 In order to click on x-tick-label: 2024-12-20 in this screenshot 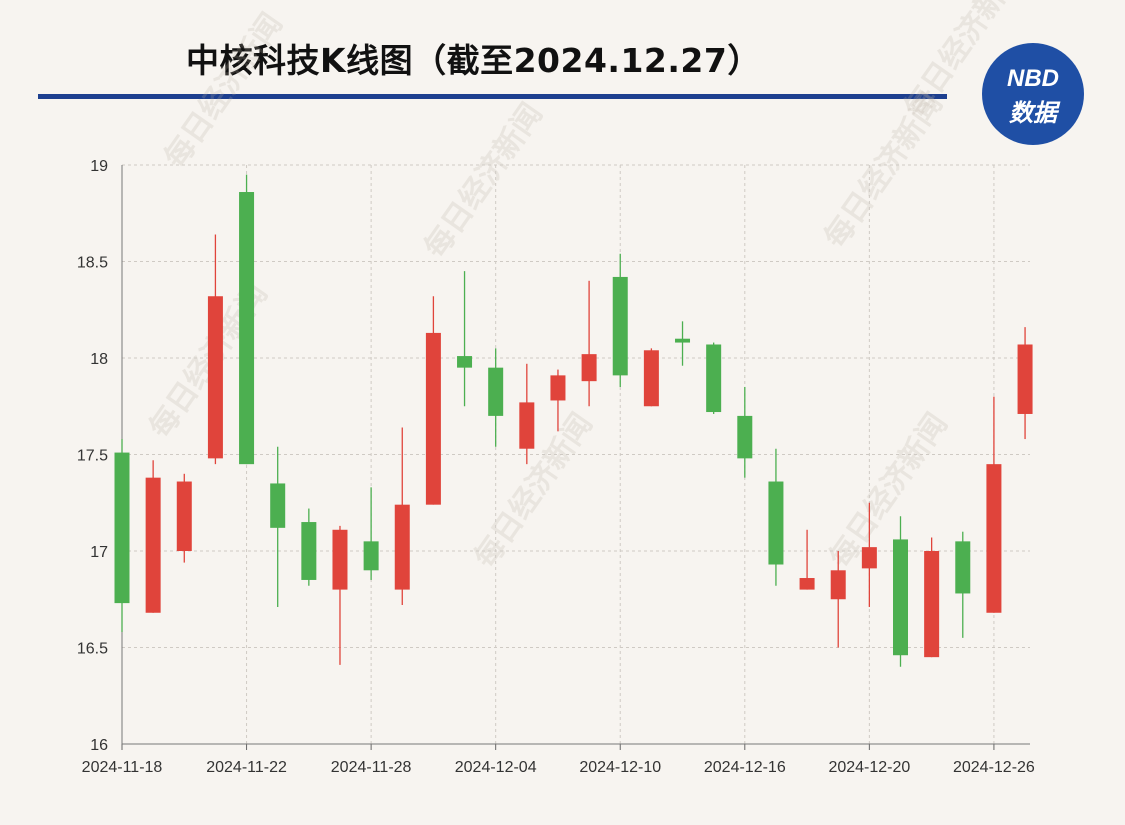, I will do `click(869, 767)`.